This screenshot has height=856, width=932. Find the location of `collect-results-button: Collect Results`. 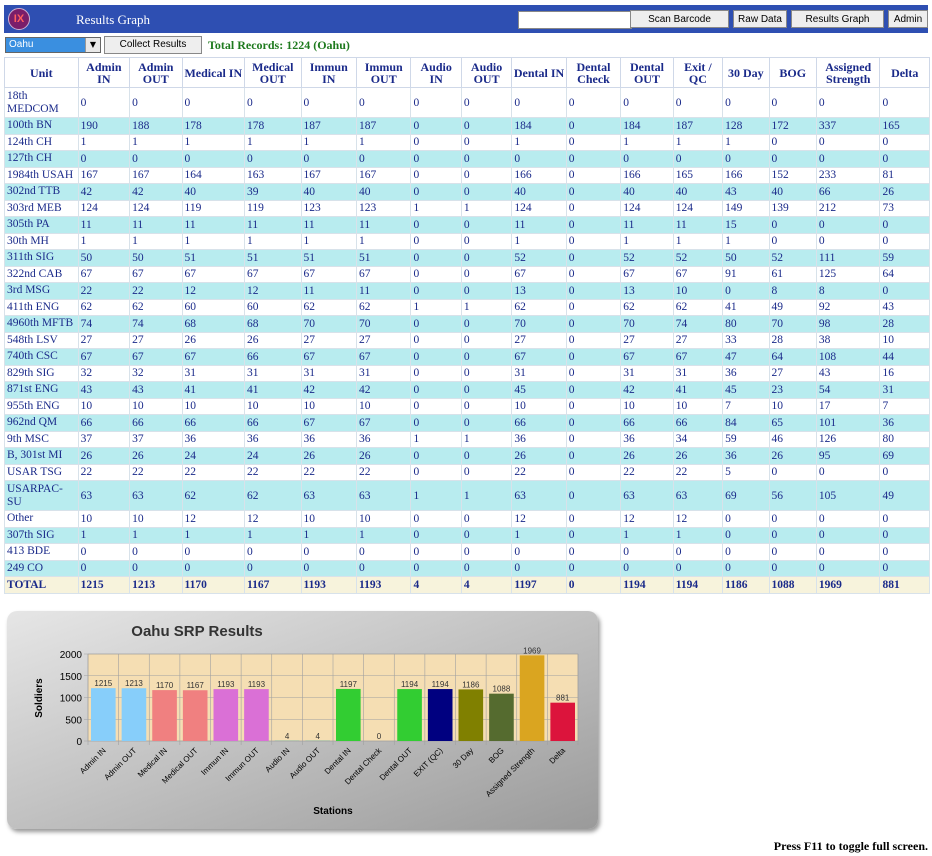

collect-results-button: Collect Results is located at coordinates (153, 45).